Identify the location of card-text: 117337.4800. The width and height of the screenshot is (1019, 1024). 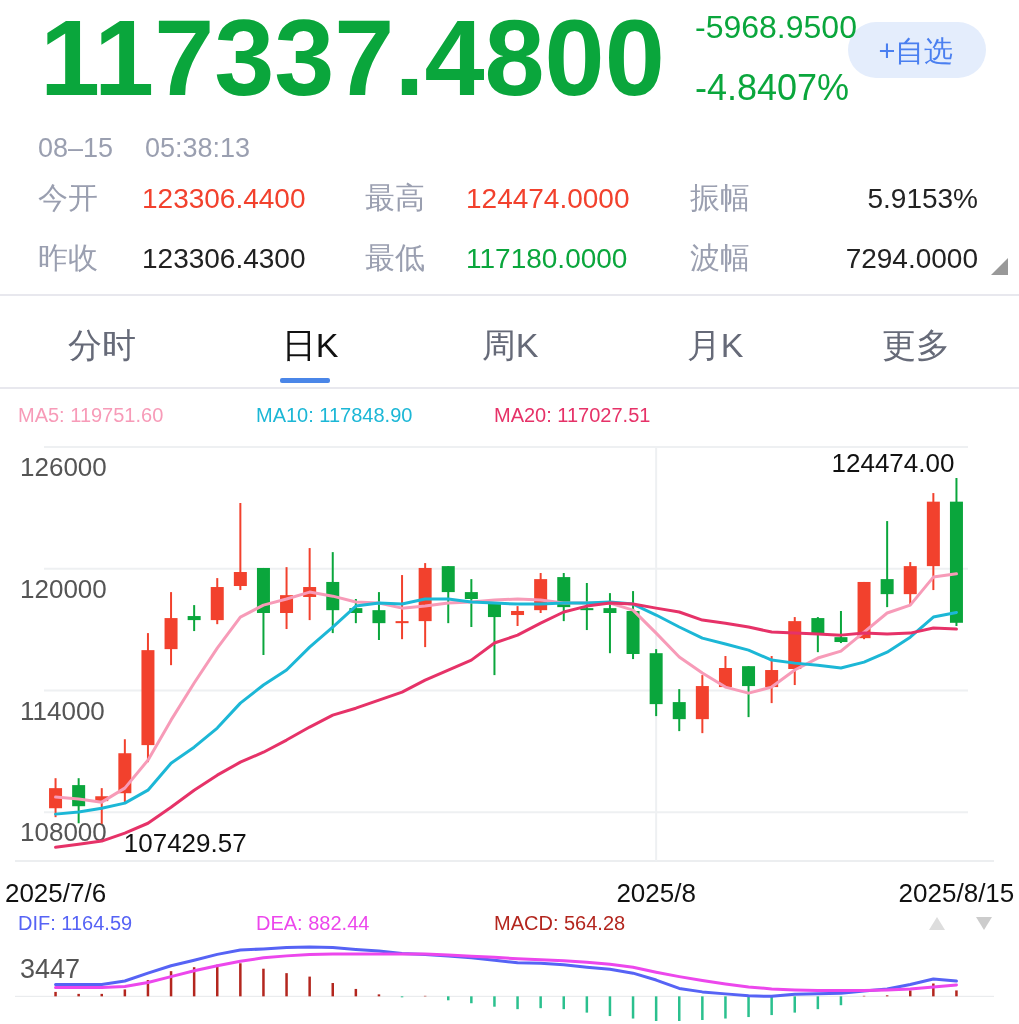
(352, 59).